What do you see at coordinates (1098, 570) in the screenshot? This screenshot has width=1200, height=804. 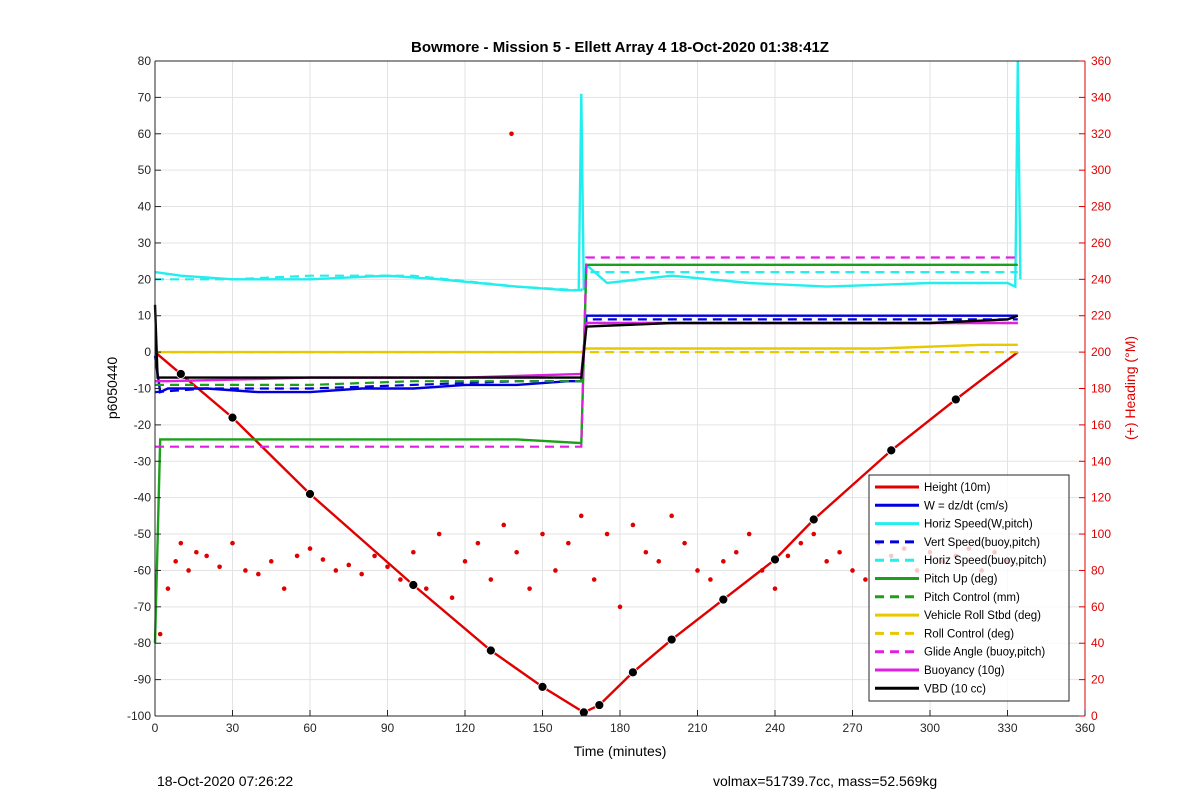 I see `right-tick-label: 80` at bounding box center [1098, 570].